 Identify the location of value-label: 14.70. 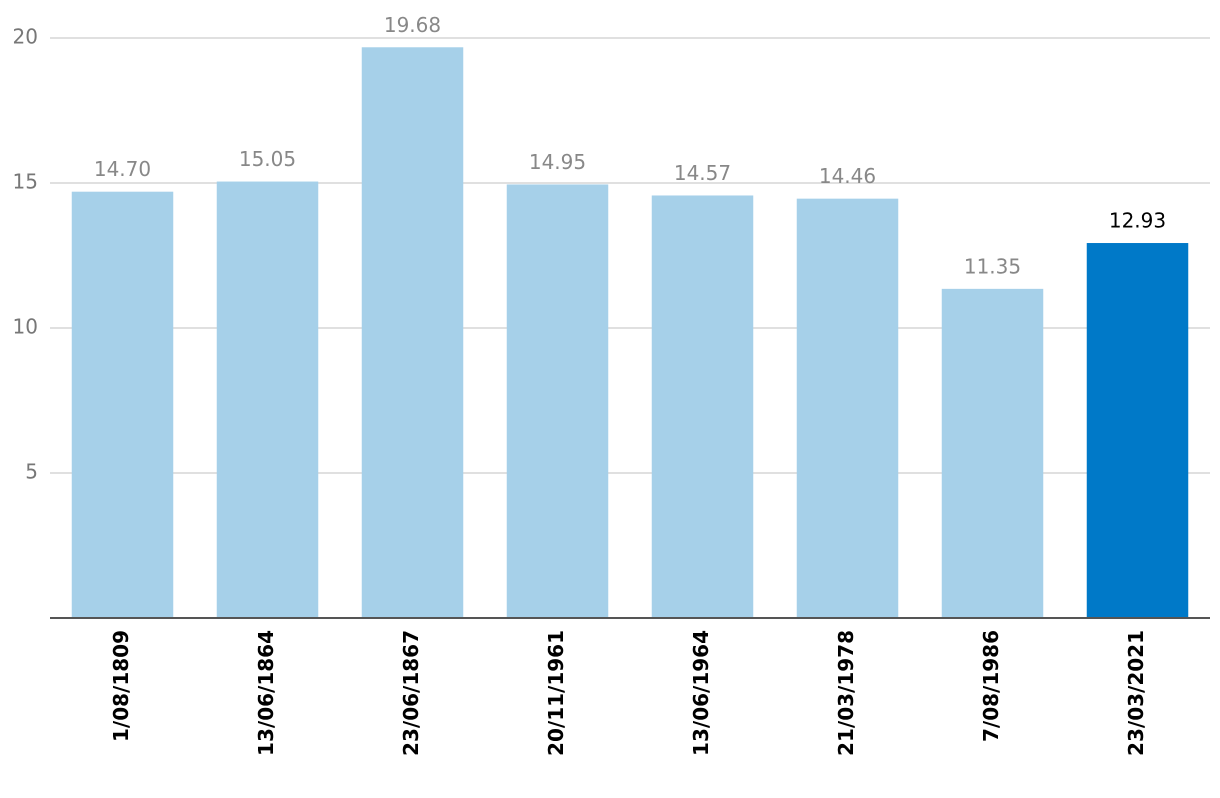
(122, 169).